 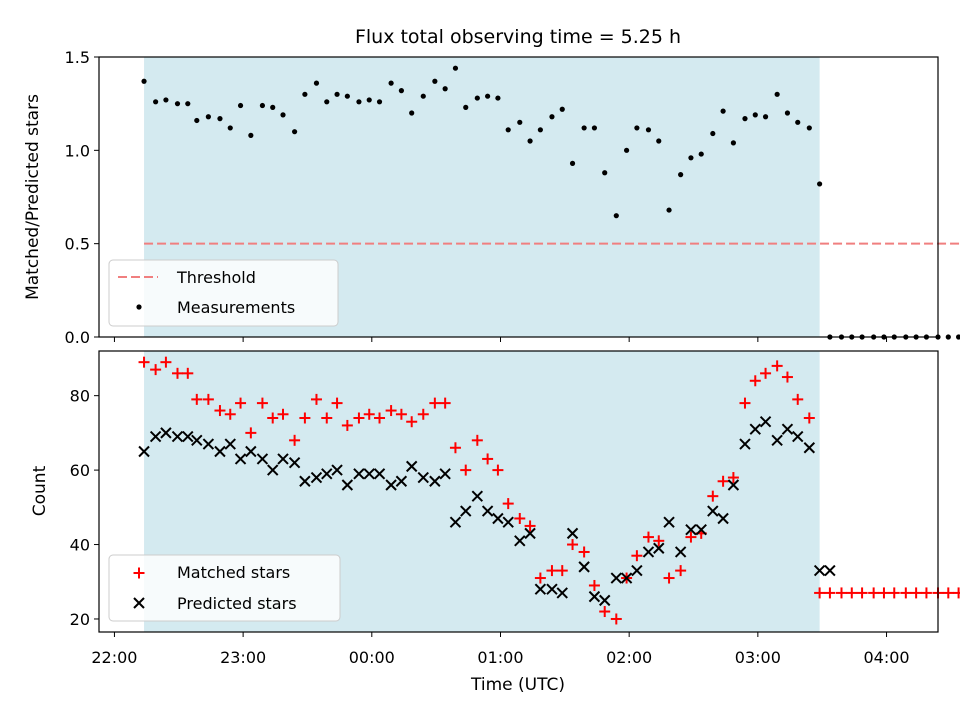 What do you see at coordinates (80, 545) in the screenshot?
I see `bottom-y-tick-label: 40` at bounding box center [80, 545].